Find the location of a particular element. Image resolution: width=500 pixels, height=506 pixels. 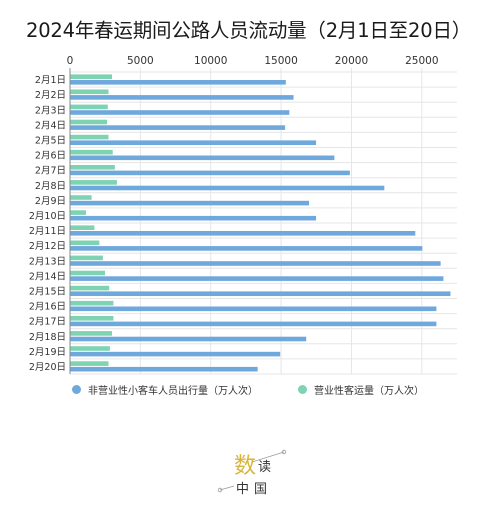

logo-decoration-icon is located at coordinates (252, 471).